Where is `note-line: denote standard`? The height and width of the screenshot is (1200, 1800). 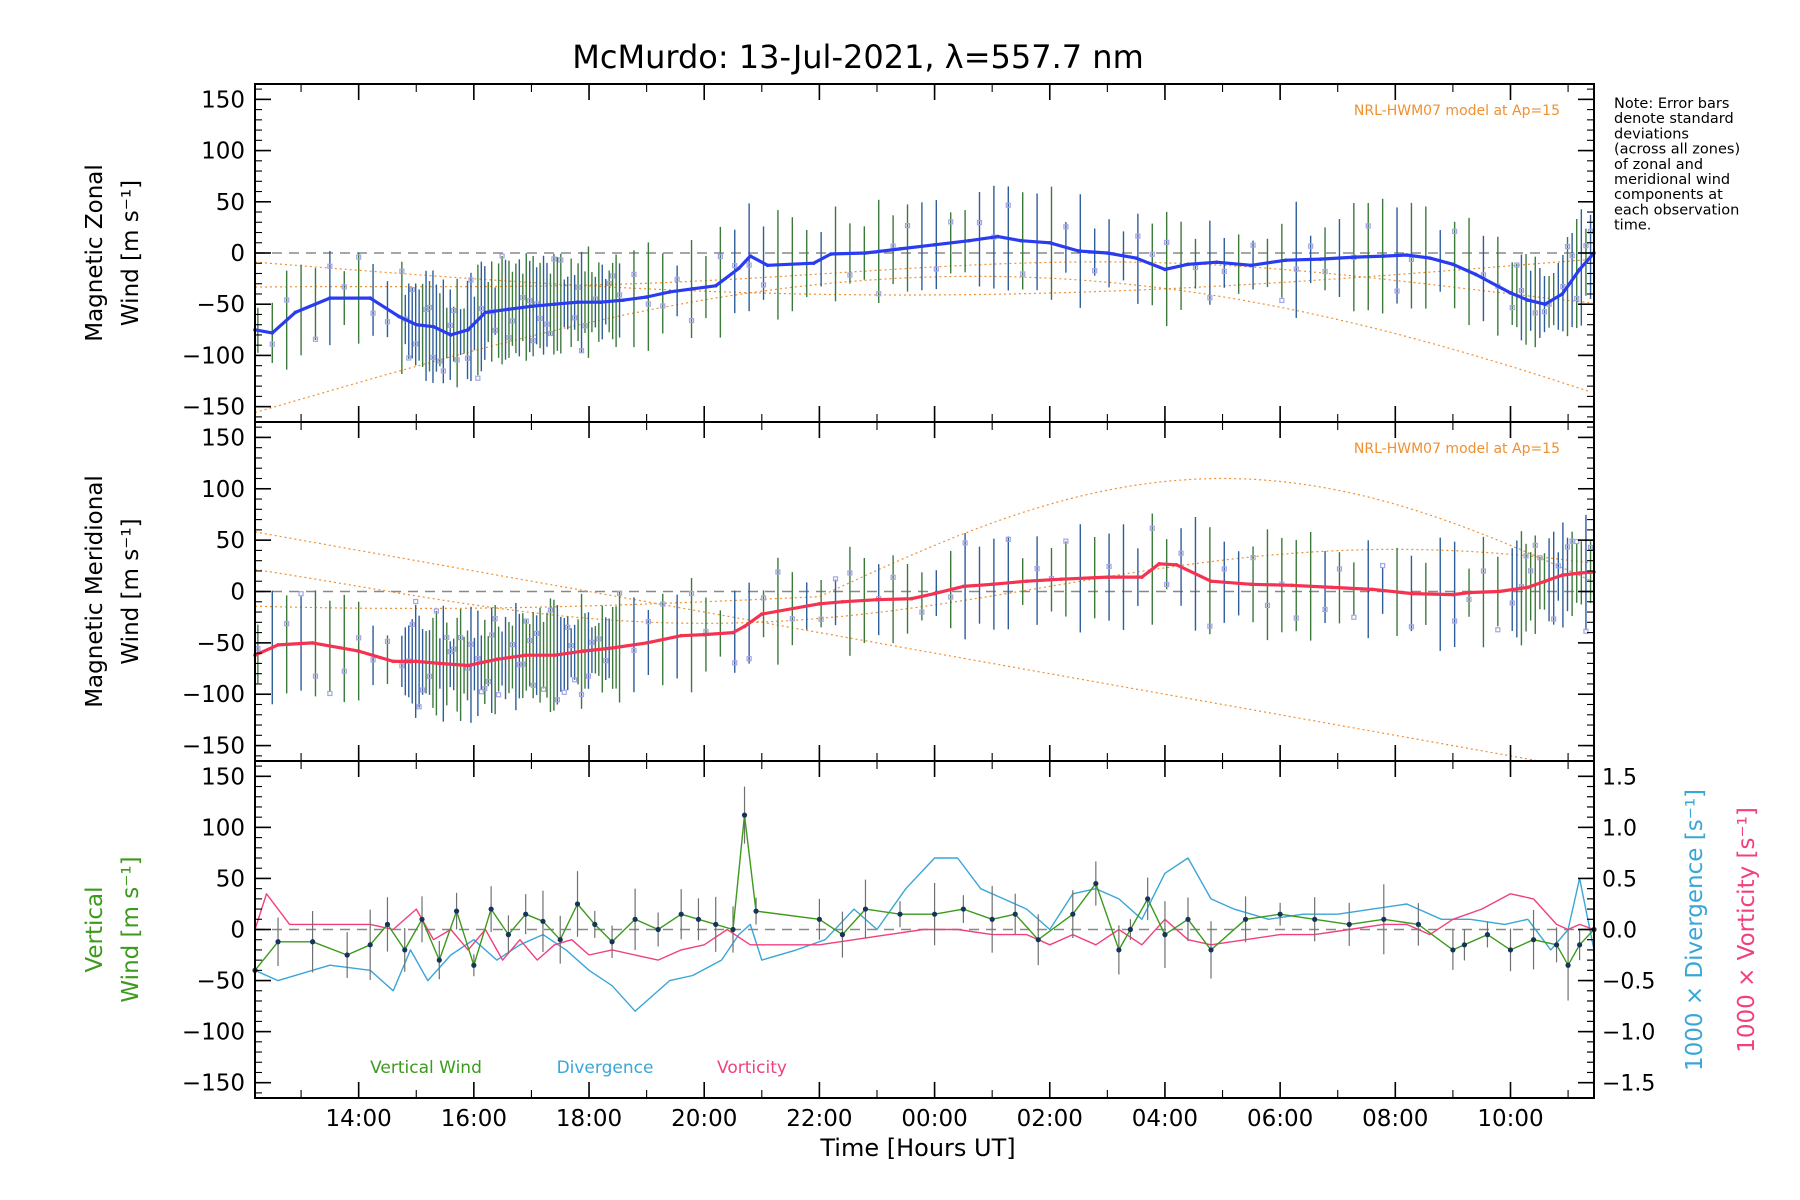 note-line: denote standard is located at coordinates (1674, 119).